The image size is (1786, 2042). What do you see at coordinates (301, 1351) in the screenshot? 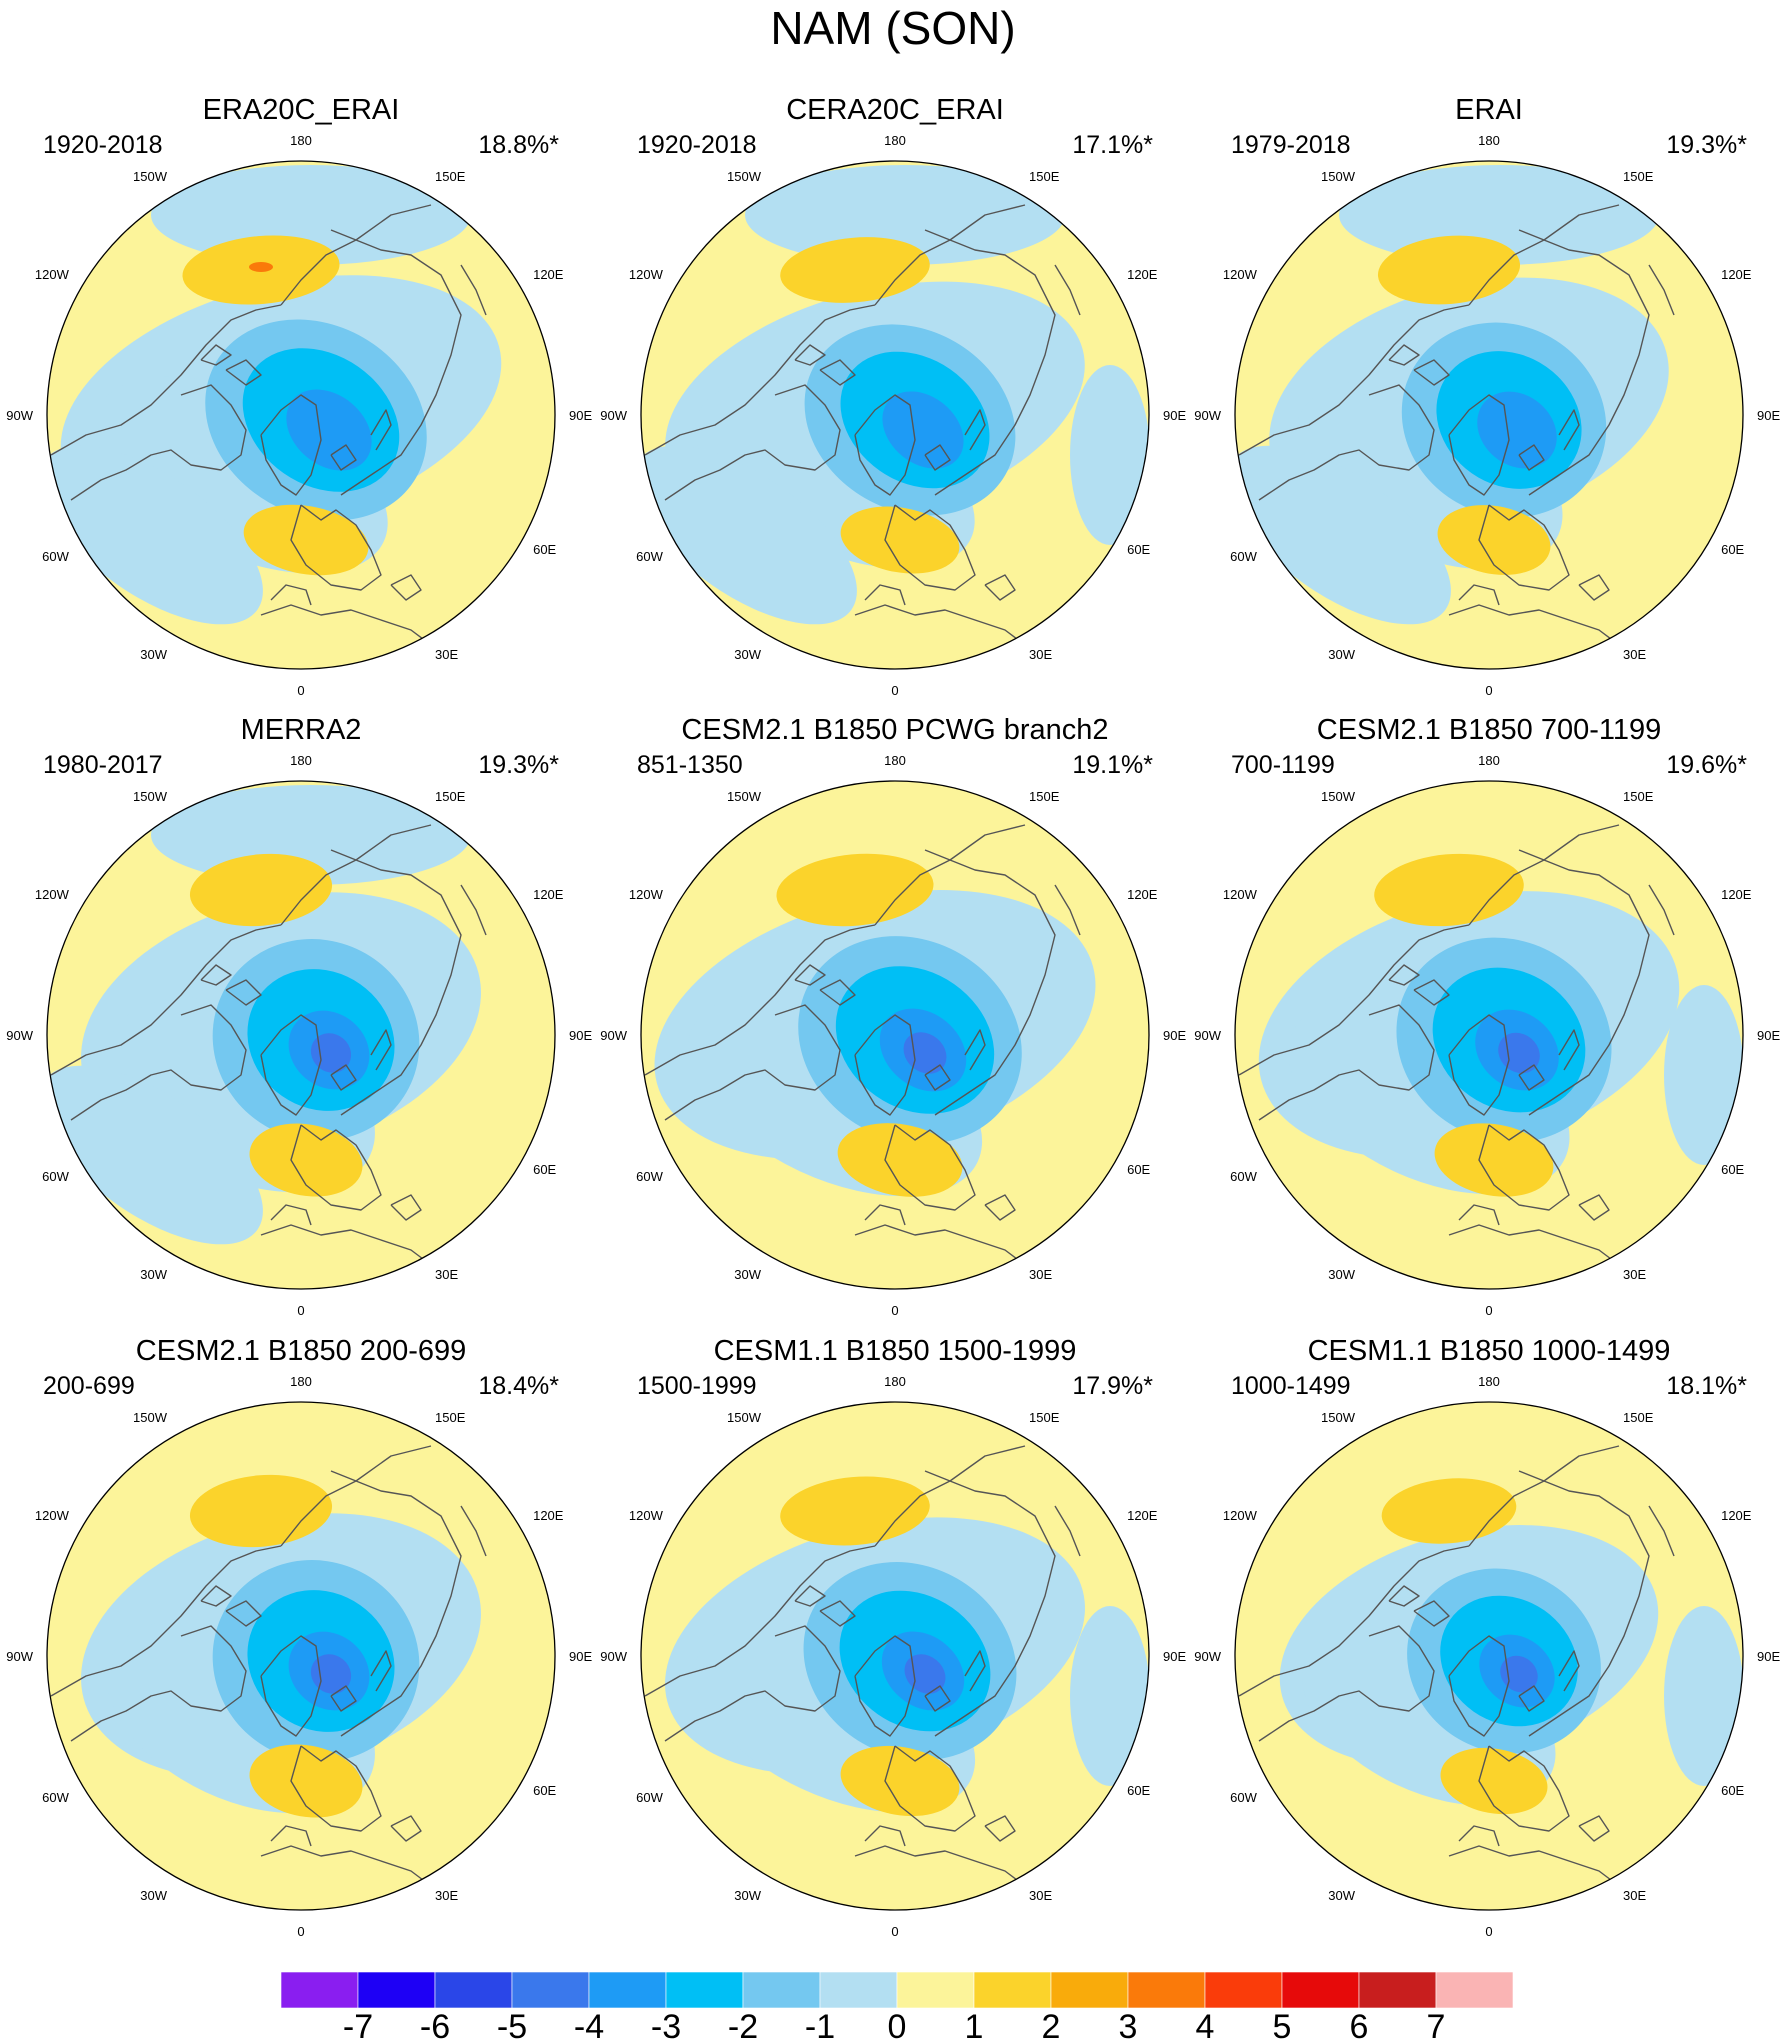
I see `panel-title: CESM2.1 B1850 200-699` at bounding box center [301, 1351].